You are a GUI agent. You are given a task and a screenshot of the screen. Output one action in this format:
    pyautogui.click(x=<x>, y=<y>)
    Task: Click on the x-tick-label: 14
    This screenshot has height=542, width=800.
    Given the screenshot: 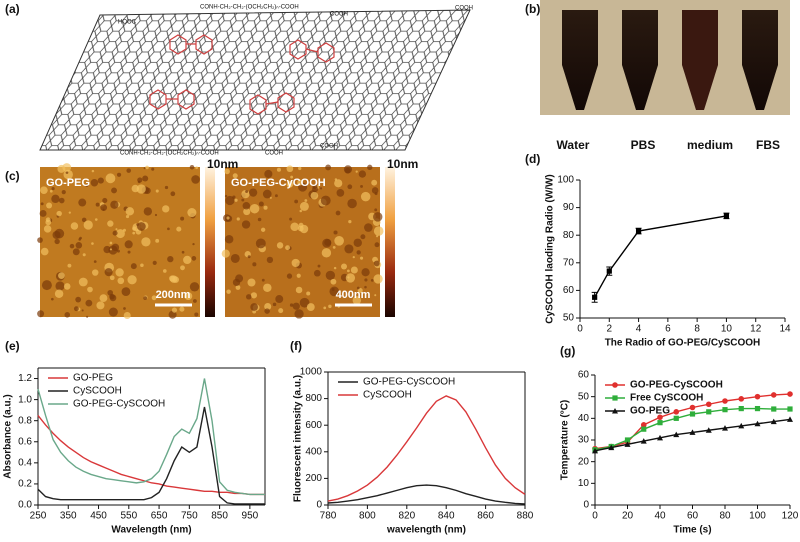 What is the action you would take?
    pyautogui.click(x=785, y=329)
    